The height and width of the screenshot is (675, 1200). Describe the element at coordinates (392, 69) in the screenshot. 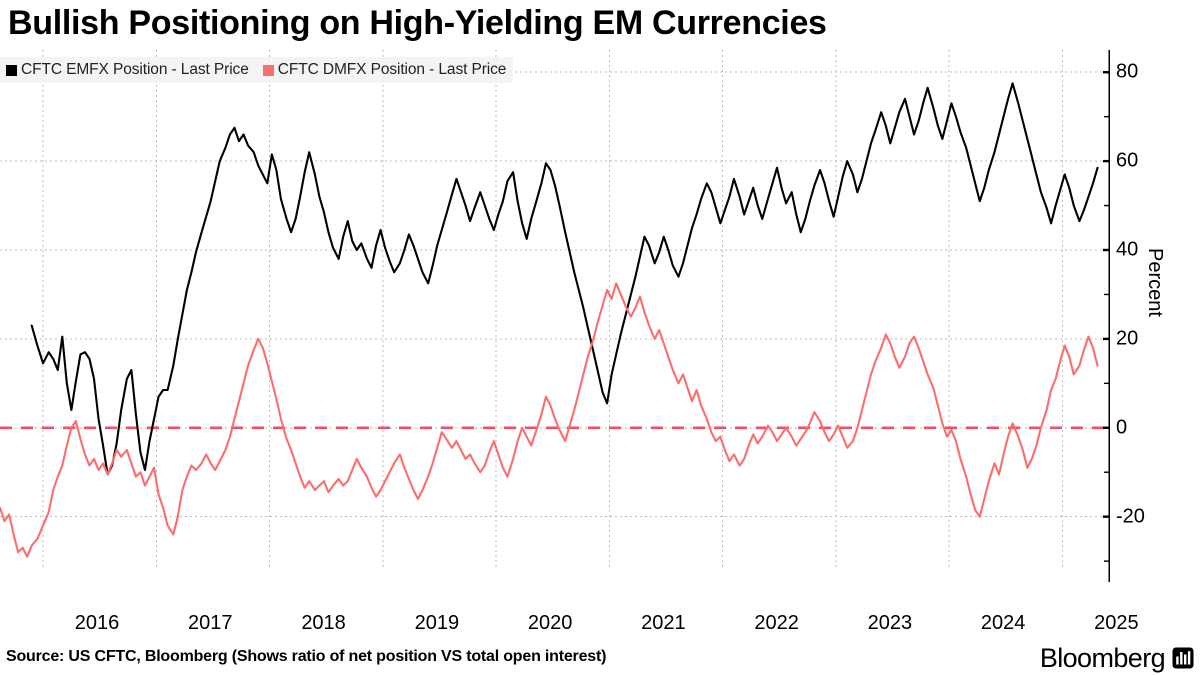

I see `legend-label-dmfx: CFTC DMFX Position - Last Price` at that location.